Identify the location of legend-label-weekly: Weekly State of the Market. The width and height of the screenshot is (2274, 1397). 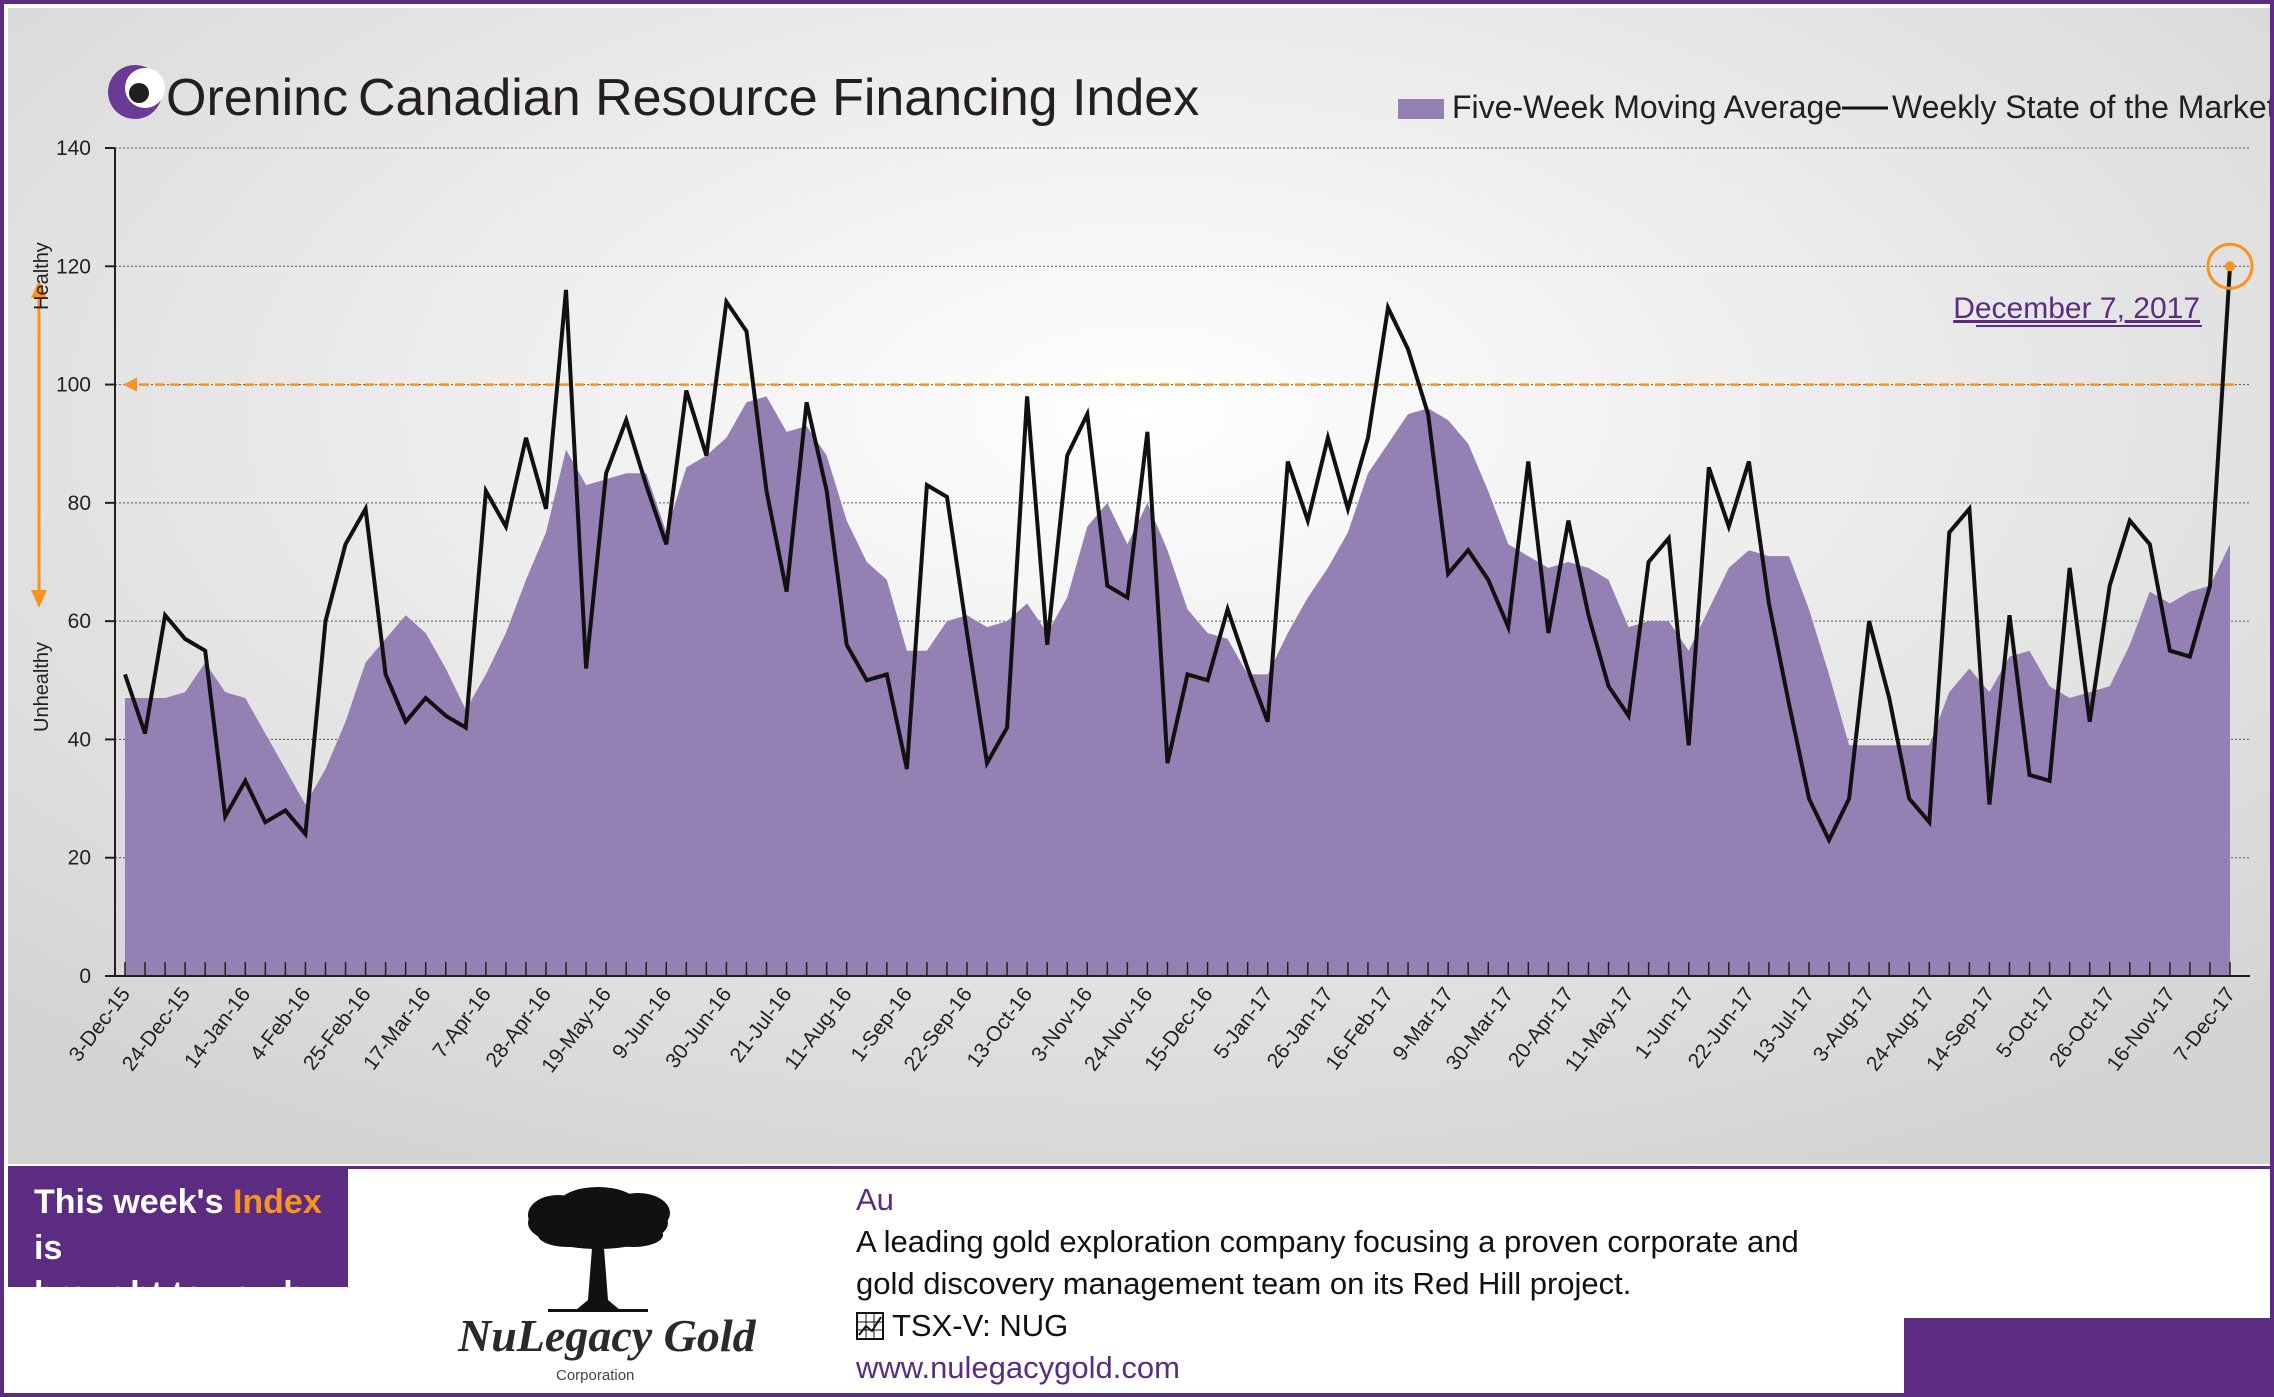
(2083, 107).